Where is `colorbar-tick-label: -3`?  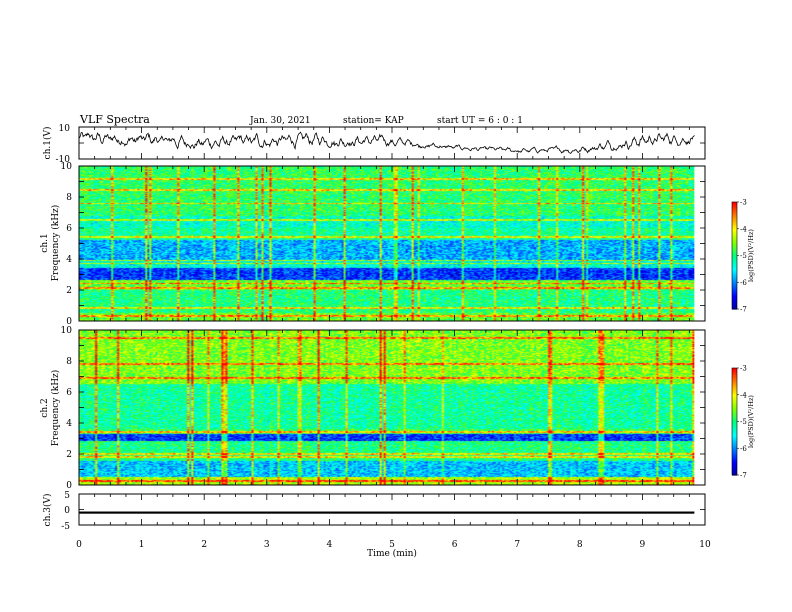 colorbar-tick-label: -3 is located at coordinates (743, 369).